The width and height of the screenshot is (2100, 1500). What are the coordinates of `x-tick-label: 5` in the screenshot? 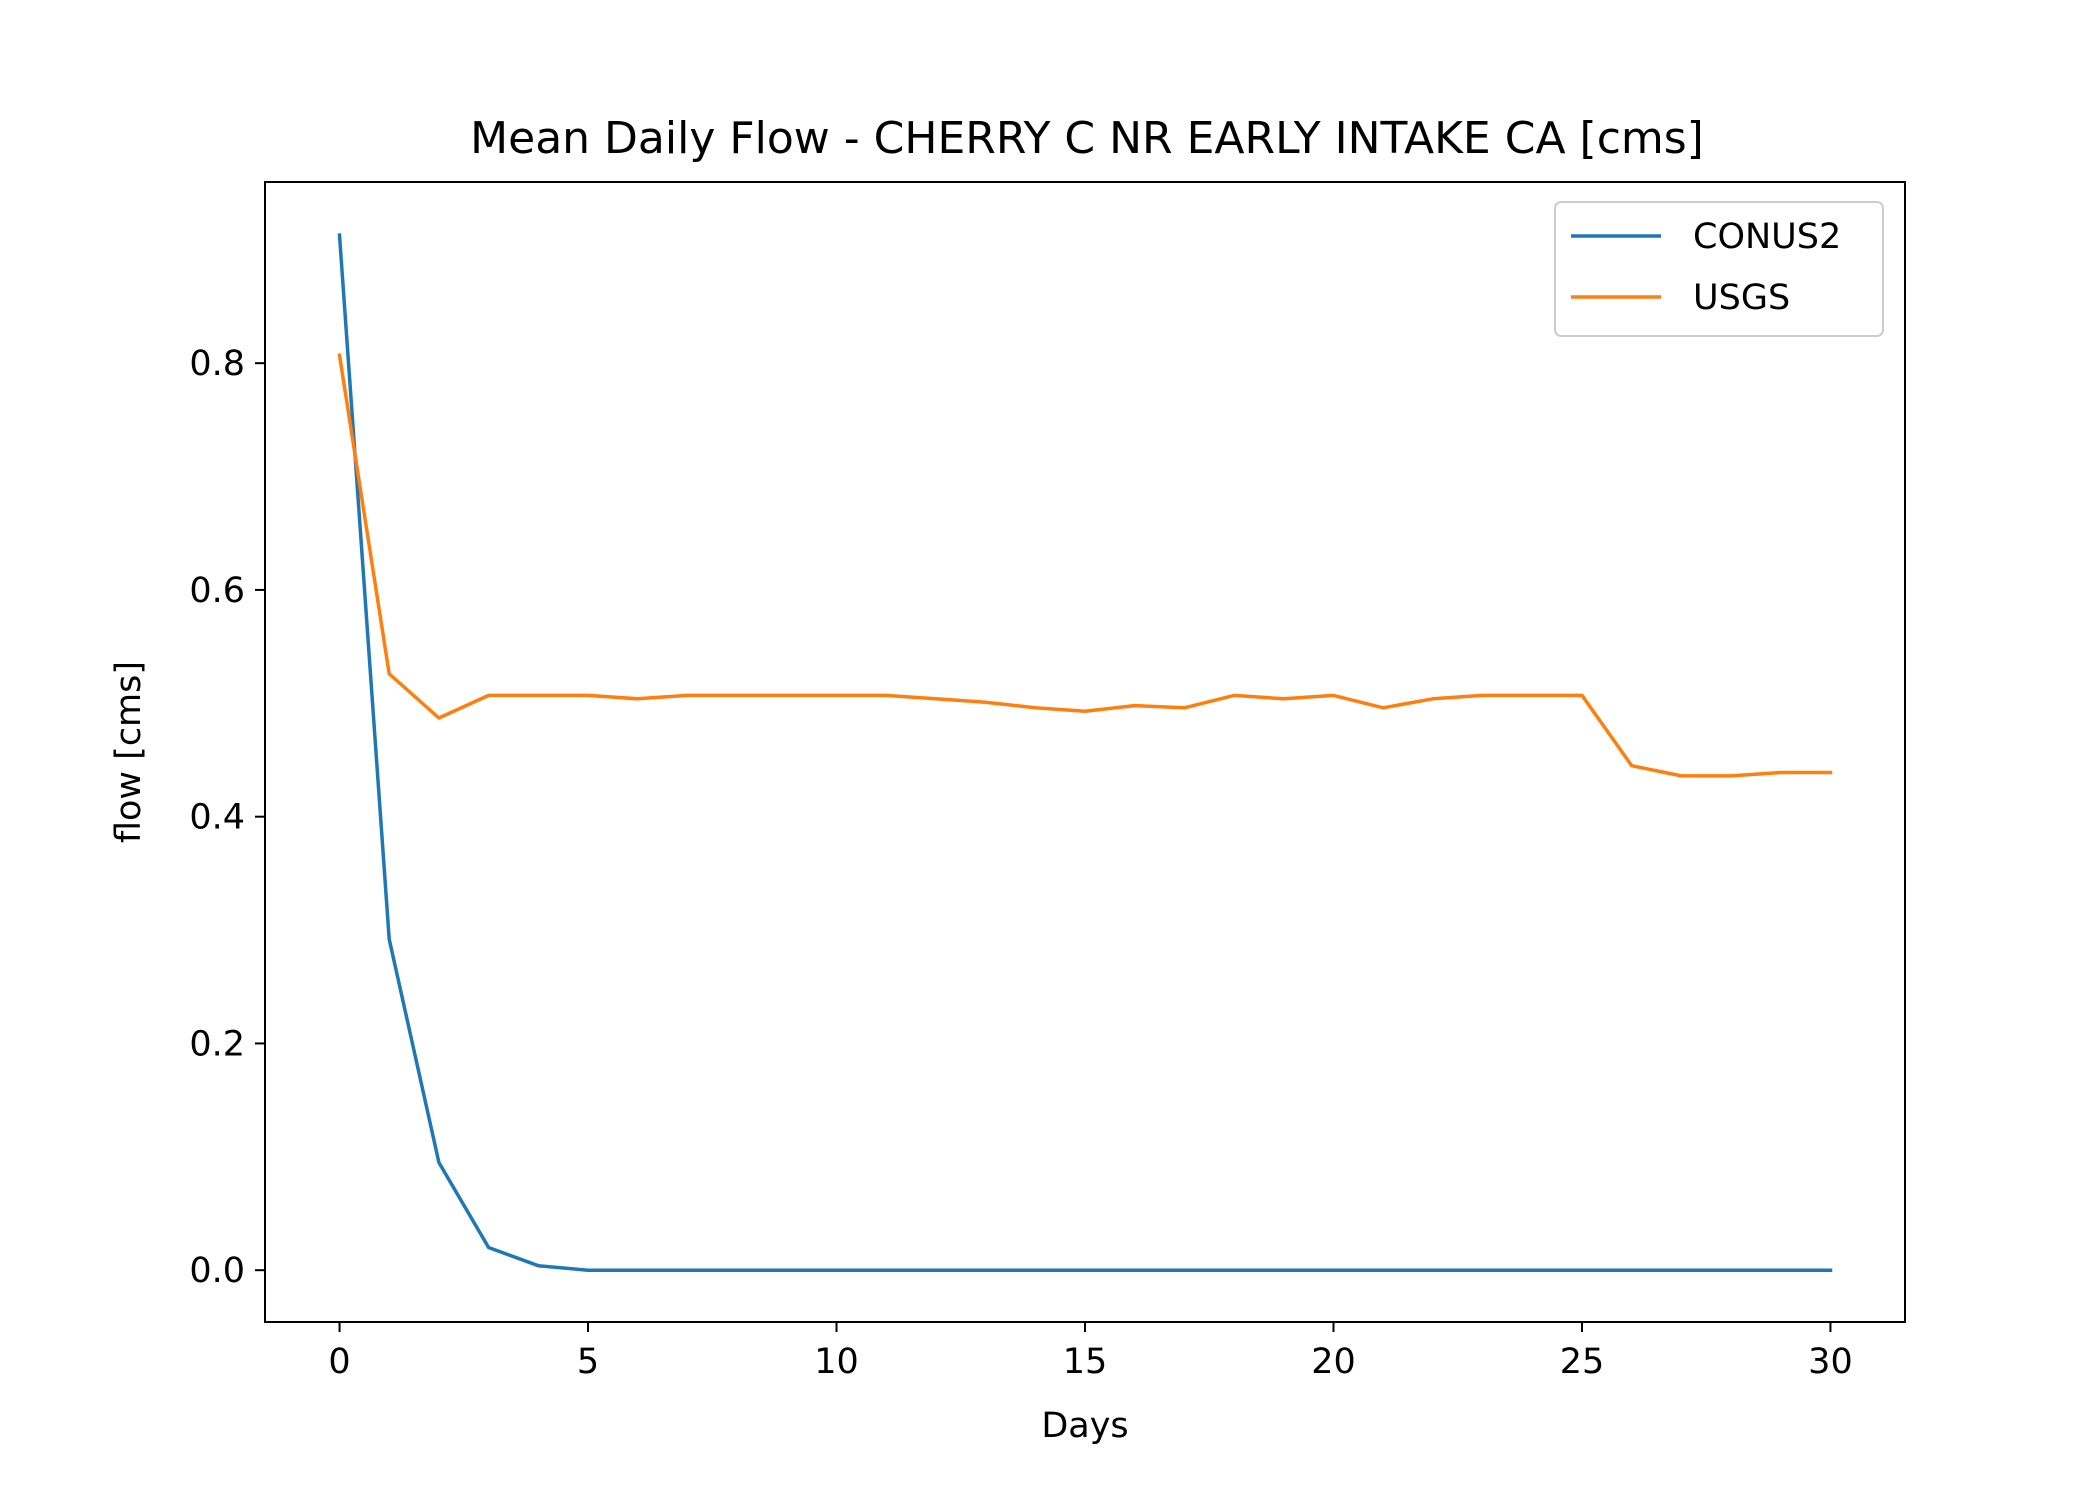 It's located at (588, 1362).